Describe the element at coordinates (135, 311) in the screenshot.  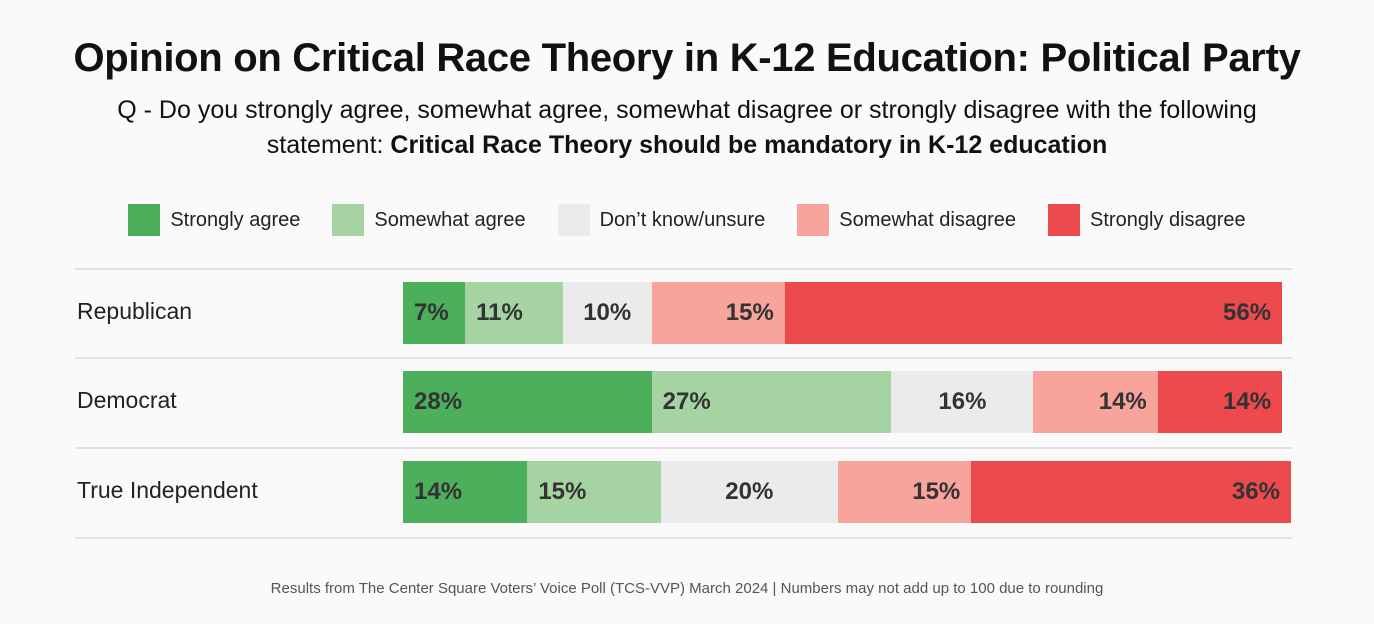
I see `category-label: Republican` at that location.